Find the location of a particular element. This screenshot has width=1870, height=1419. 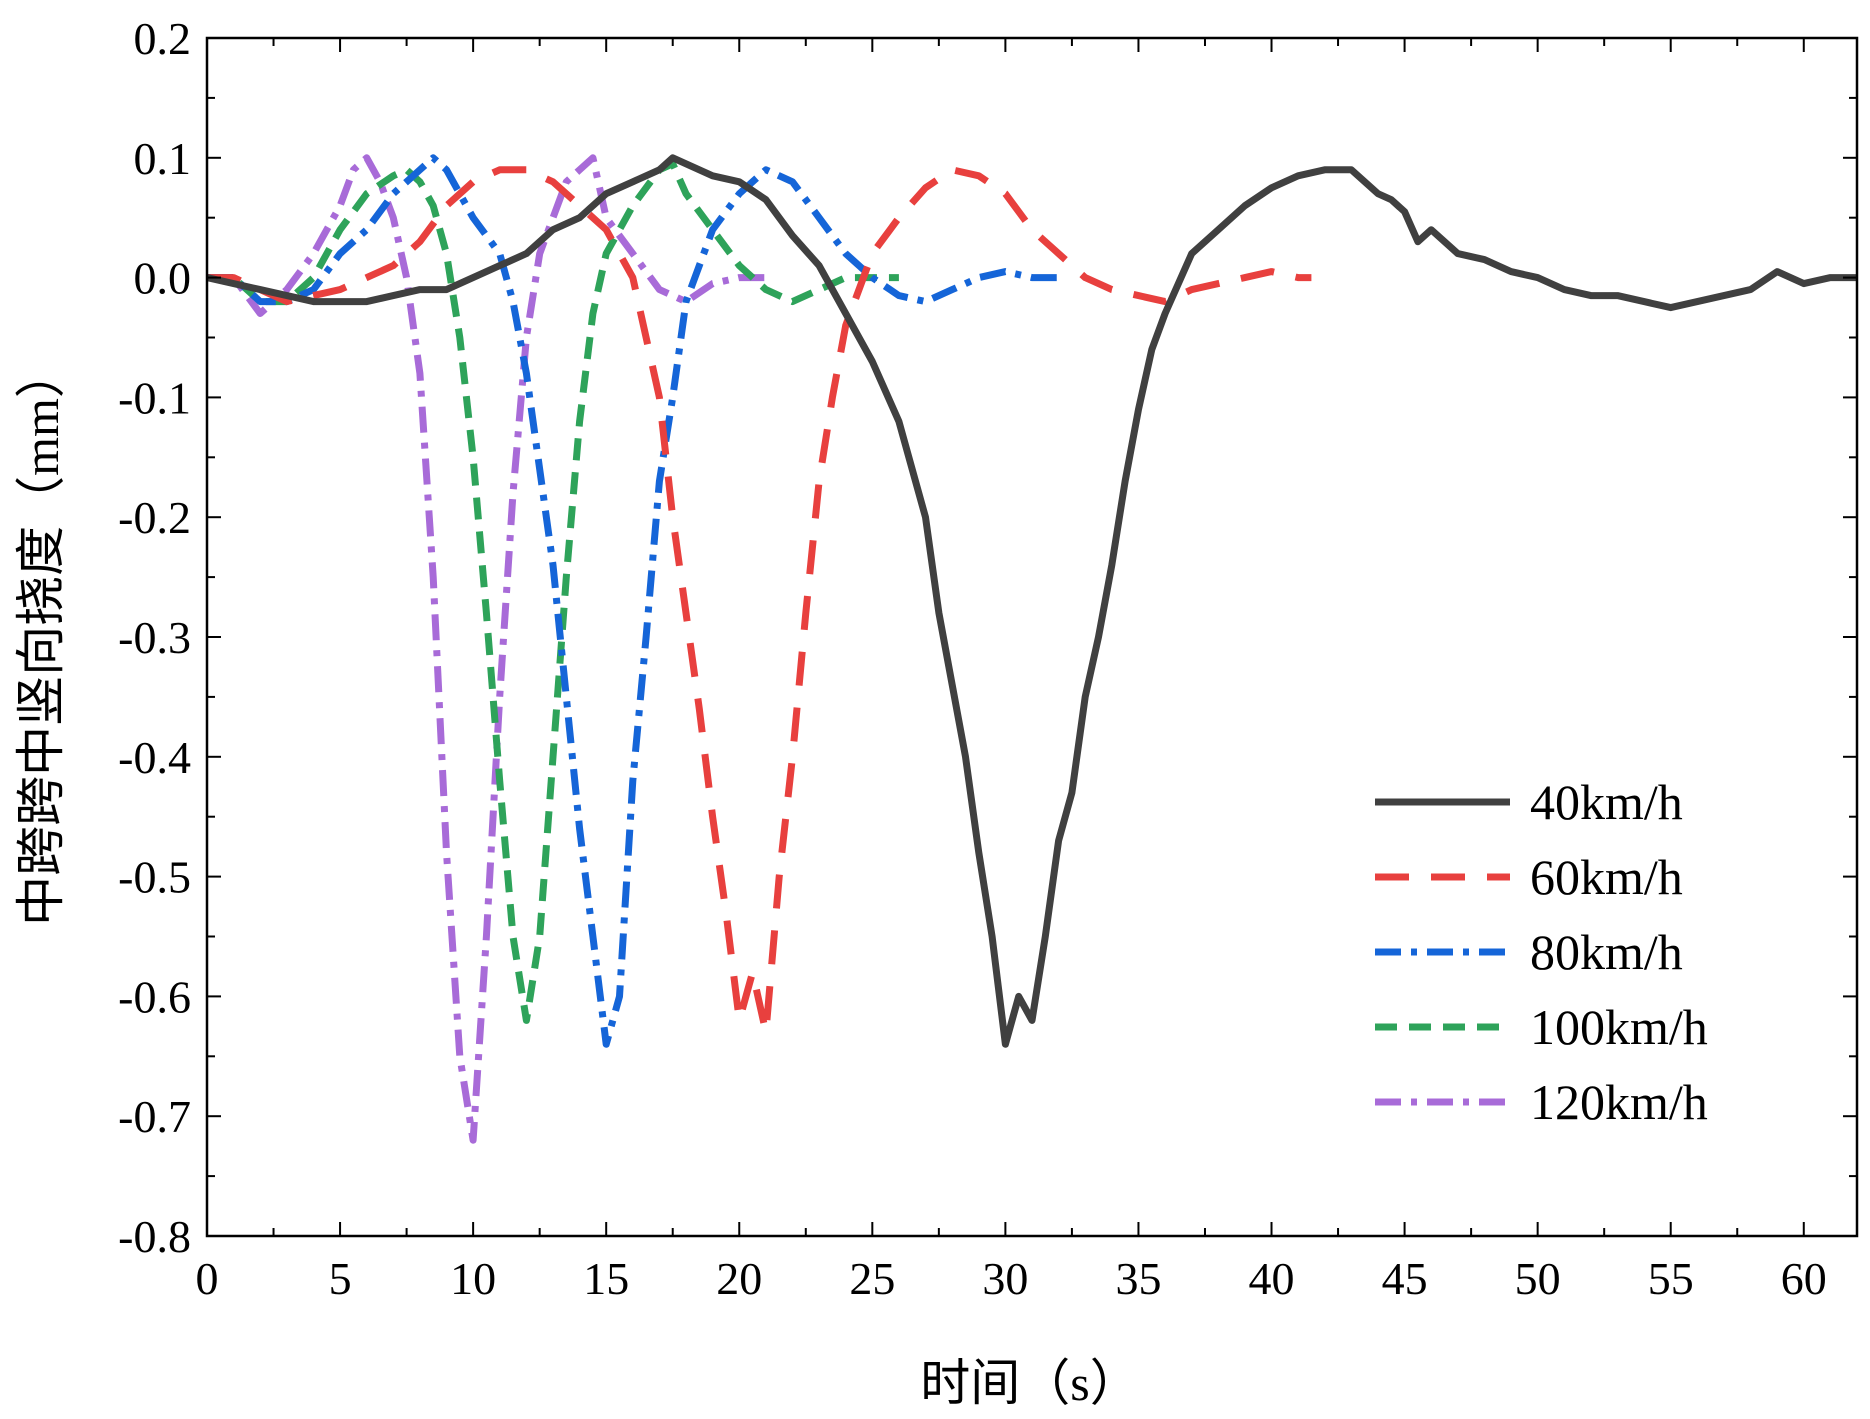

x-tick-label: 40 is located at coordinates (1272, 1278).